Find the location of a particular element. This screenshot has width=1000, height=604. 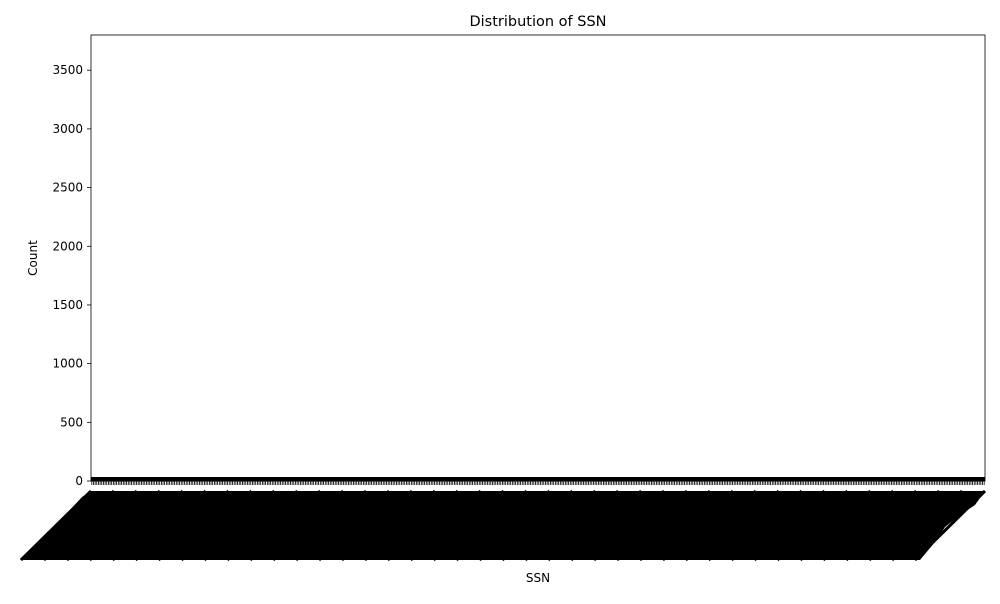

bar-edge-band is located at coordinates (538, 479).